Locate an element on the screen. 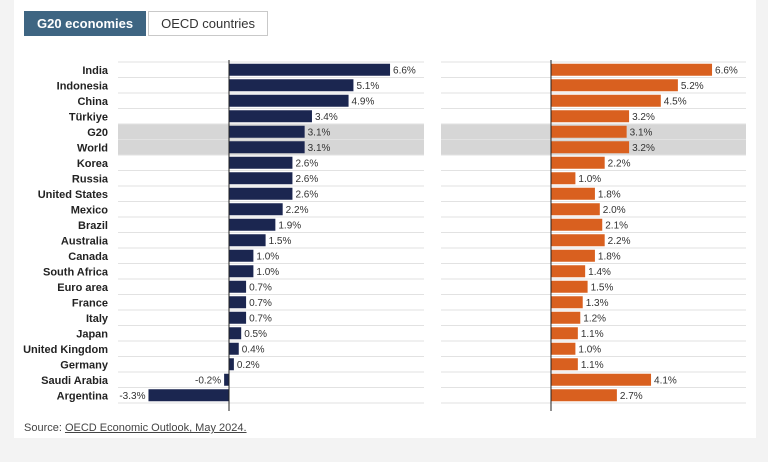  category-label: Germany is located at coordinates (84, 365).